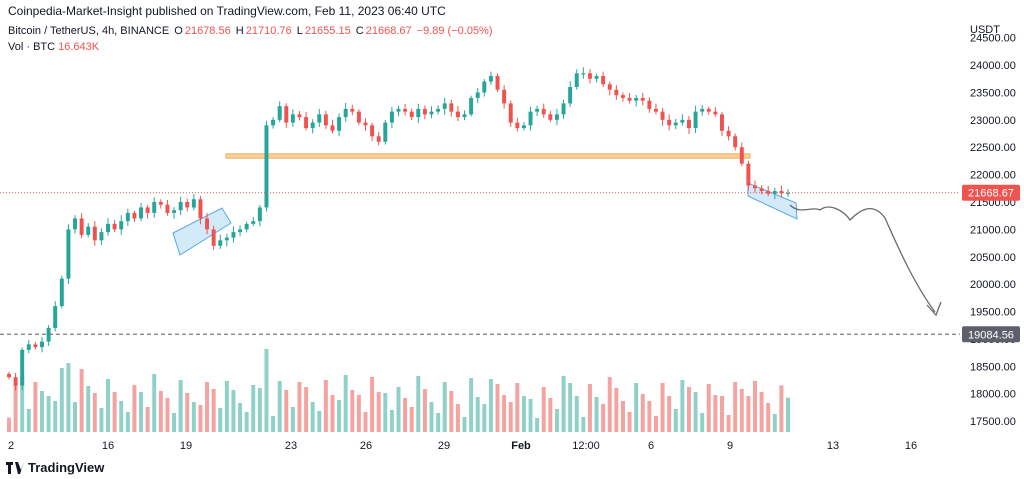 Image resolution: width=1024 pixels, height=479 pixels. Describe the element at coordinates (862, 258) in the screenshot. I see `projection-arrow` at that location.